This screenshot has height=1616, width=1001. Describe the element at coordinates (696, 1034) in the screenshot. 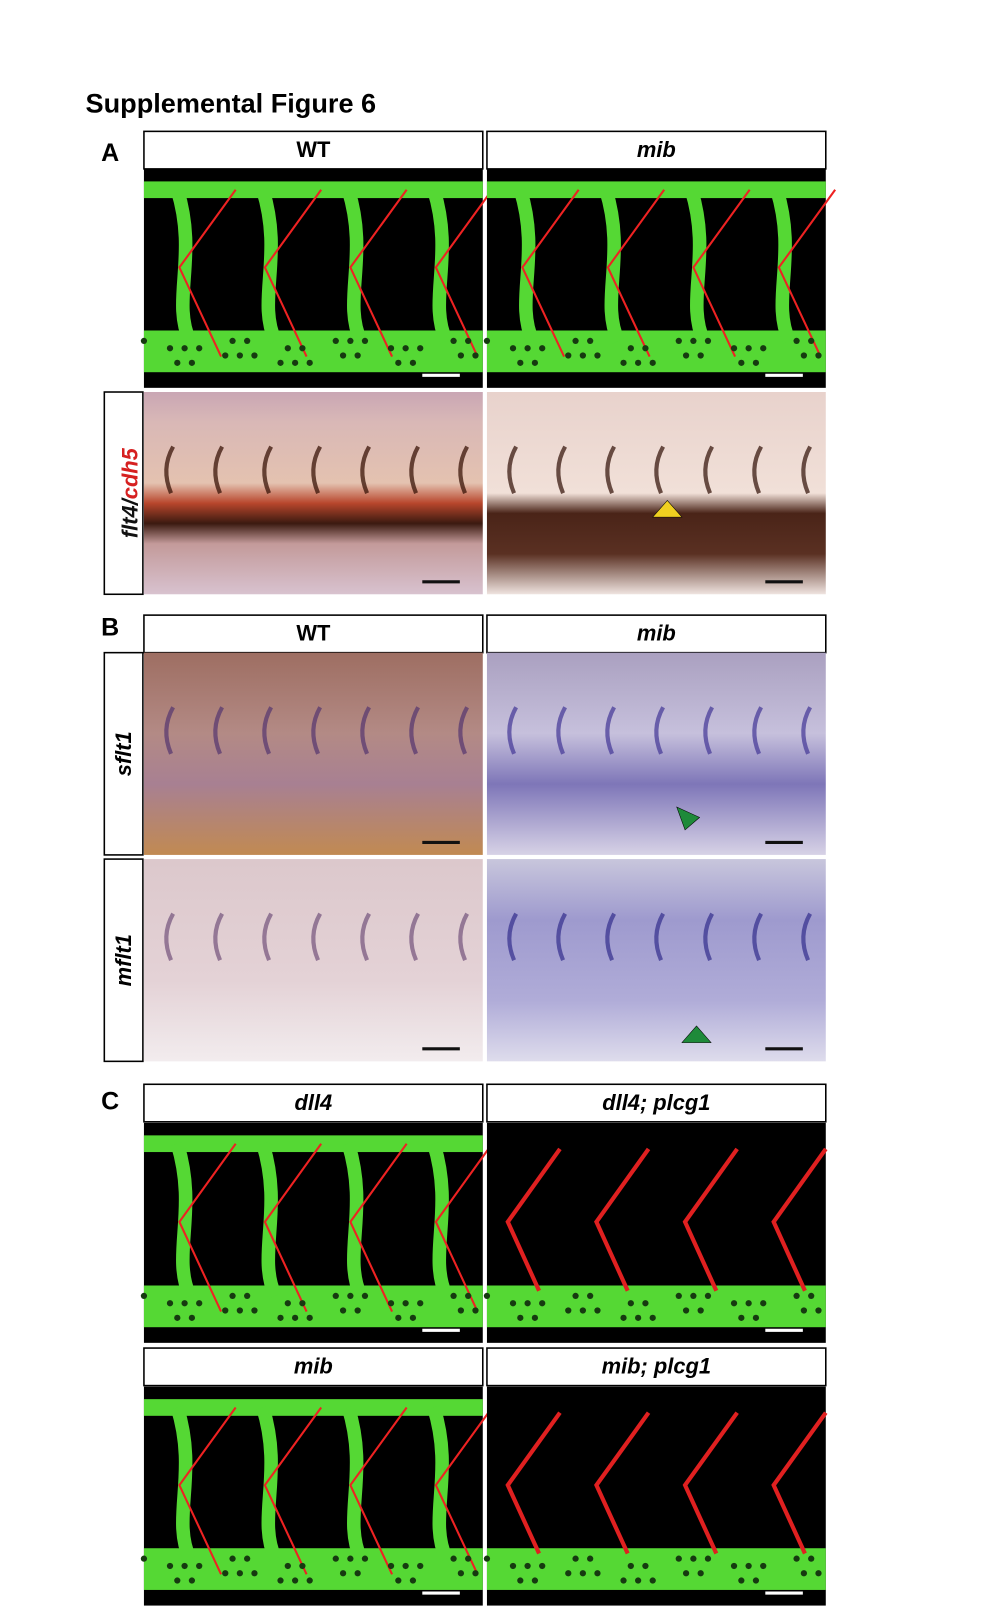

I see `arrowhead` at that location.